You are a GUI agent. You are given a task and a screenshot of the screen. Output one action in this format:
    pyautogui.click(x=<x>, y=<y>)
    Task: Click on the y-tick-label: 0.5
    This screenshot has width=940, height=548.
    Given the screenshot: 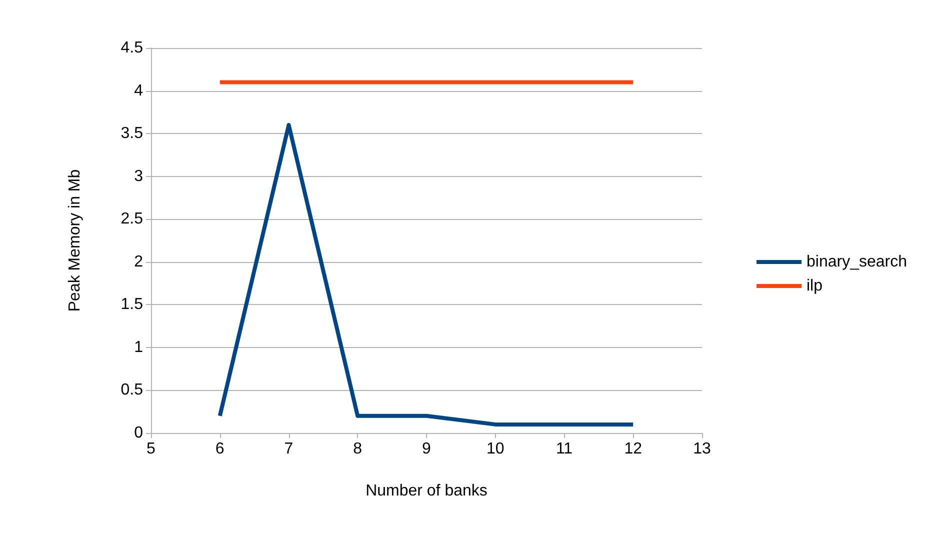 What is the action you would take?
    pyautogui.click(x=132, y=390)
    